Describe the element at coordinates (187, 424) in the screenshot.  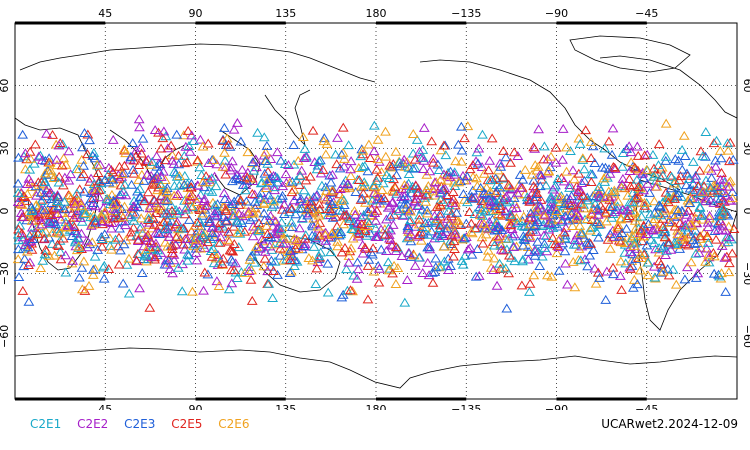
I see `legend-item-c2e5: C2E5` at that location.